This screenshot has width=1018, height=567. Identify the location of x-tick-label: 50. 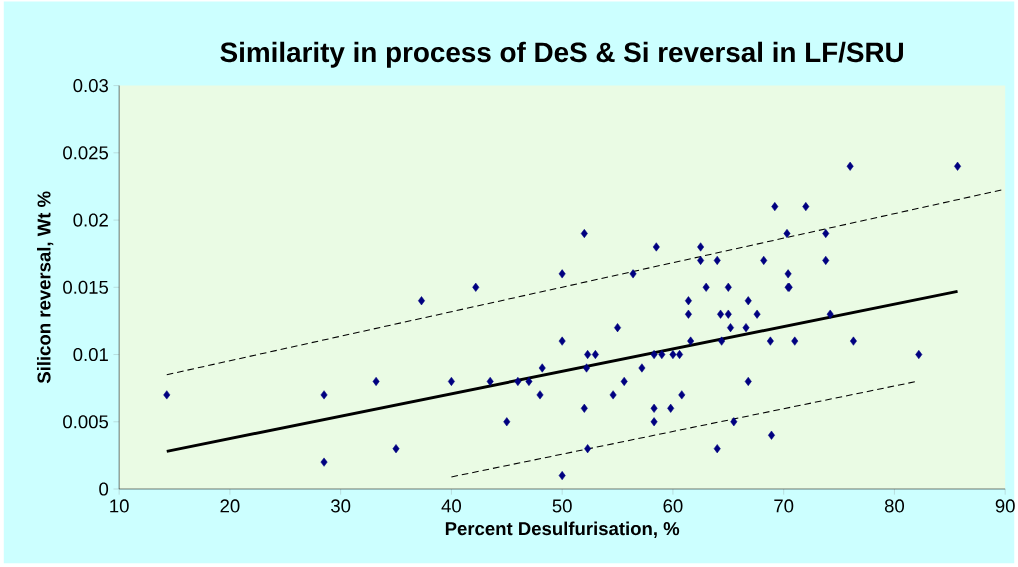
(562, 506).